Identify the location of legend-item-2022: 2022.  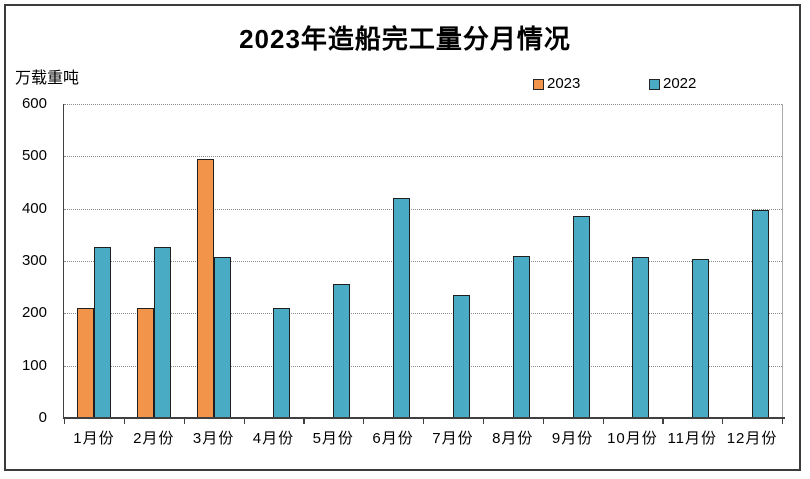
(672, 84).